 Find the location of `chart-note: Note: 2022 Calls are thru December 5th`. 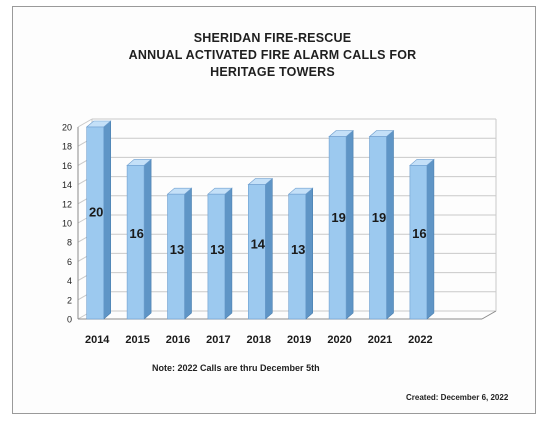

chart-note: Note: 2022 Calls are thru December 5th is located at coordinates (236, 368).